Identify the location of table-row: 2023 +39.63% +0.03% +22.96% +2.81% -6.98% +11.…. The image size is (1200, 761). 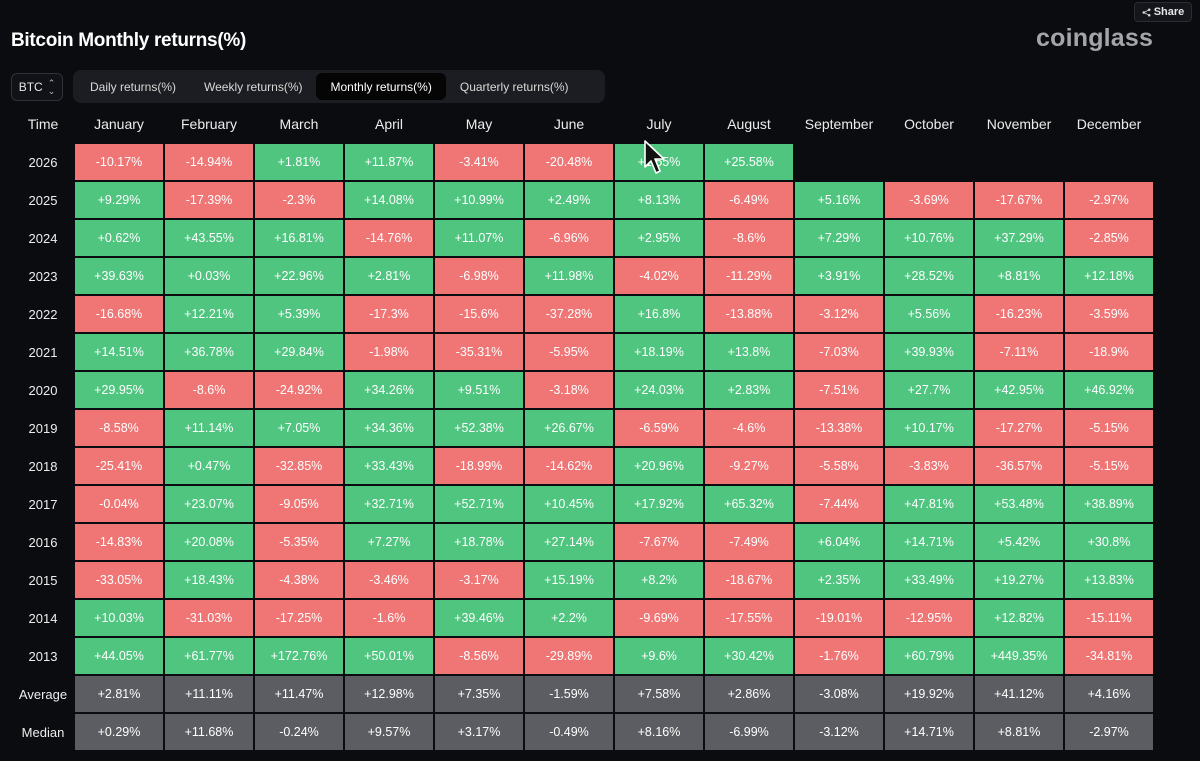
(583, 276).